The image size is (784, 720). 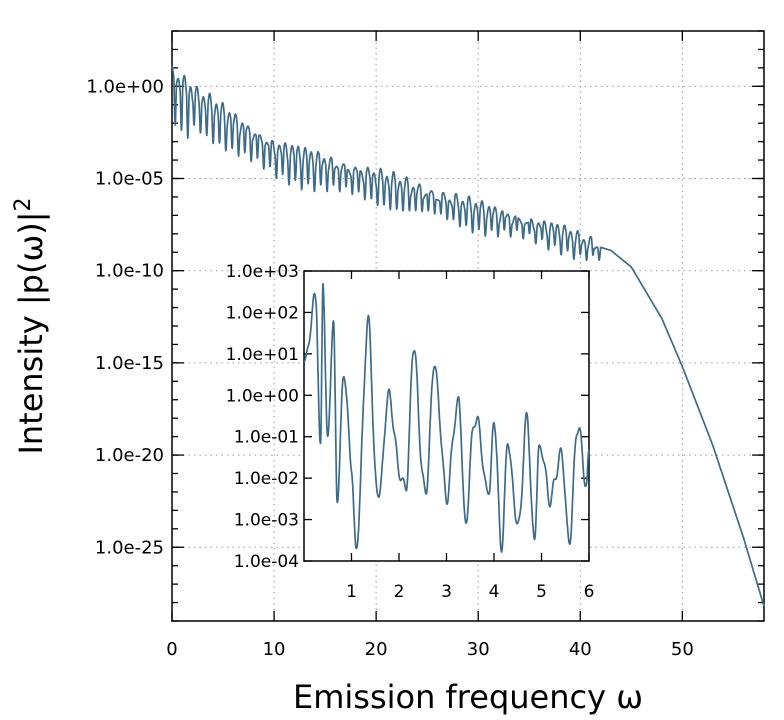 I want to click on inset-y-tick-label: 1.0e-04, so click(x=266, y=562).